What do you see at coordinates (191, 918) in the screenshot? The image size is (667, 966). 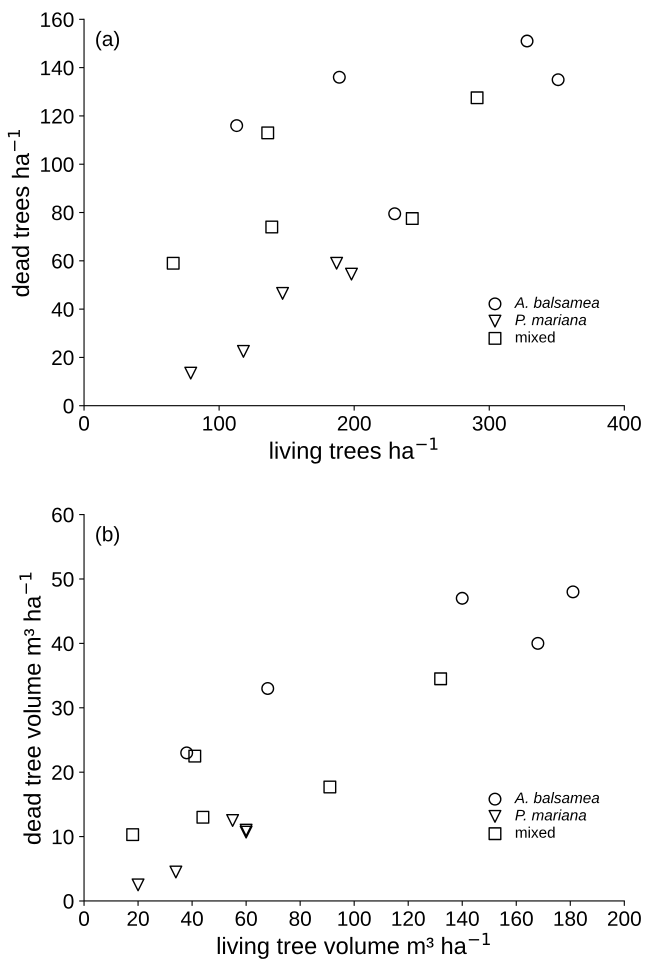 I see `x-tick-label: 40` at bounding box center [191, 918].